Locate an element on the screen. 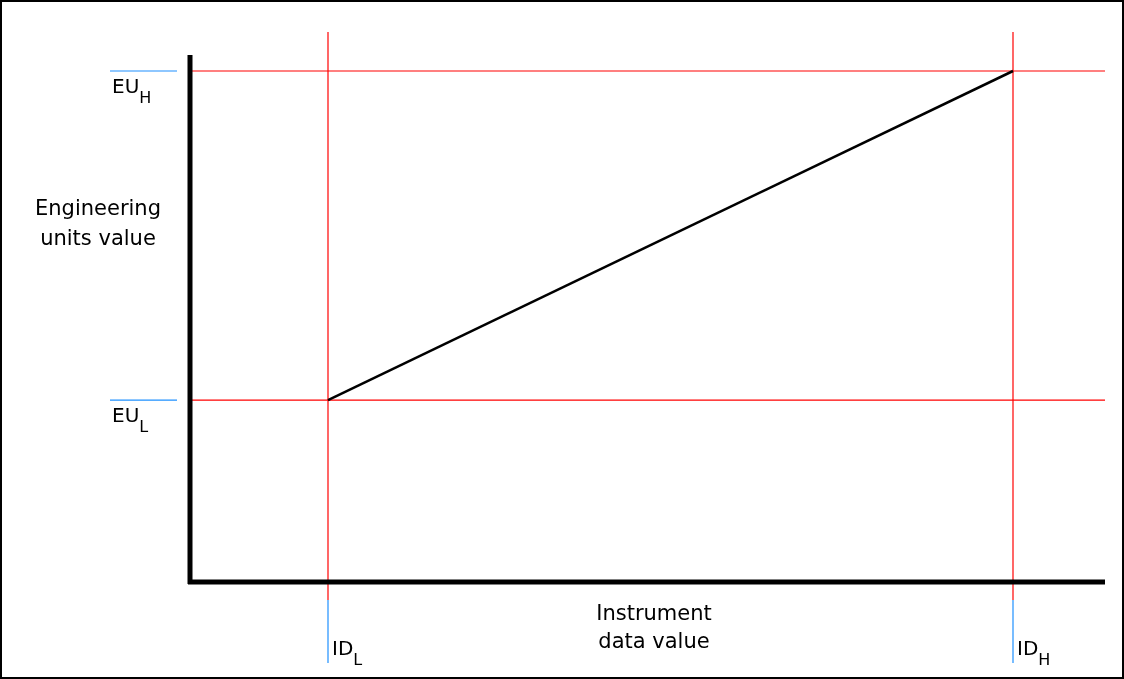  x-tick-label: ID$_{L}$ is located at coordinates (347, 652).